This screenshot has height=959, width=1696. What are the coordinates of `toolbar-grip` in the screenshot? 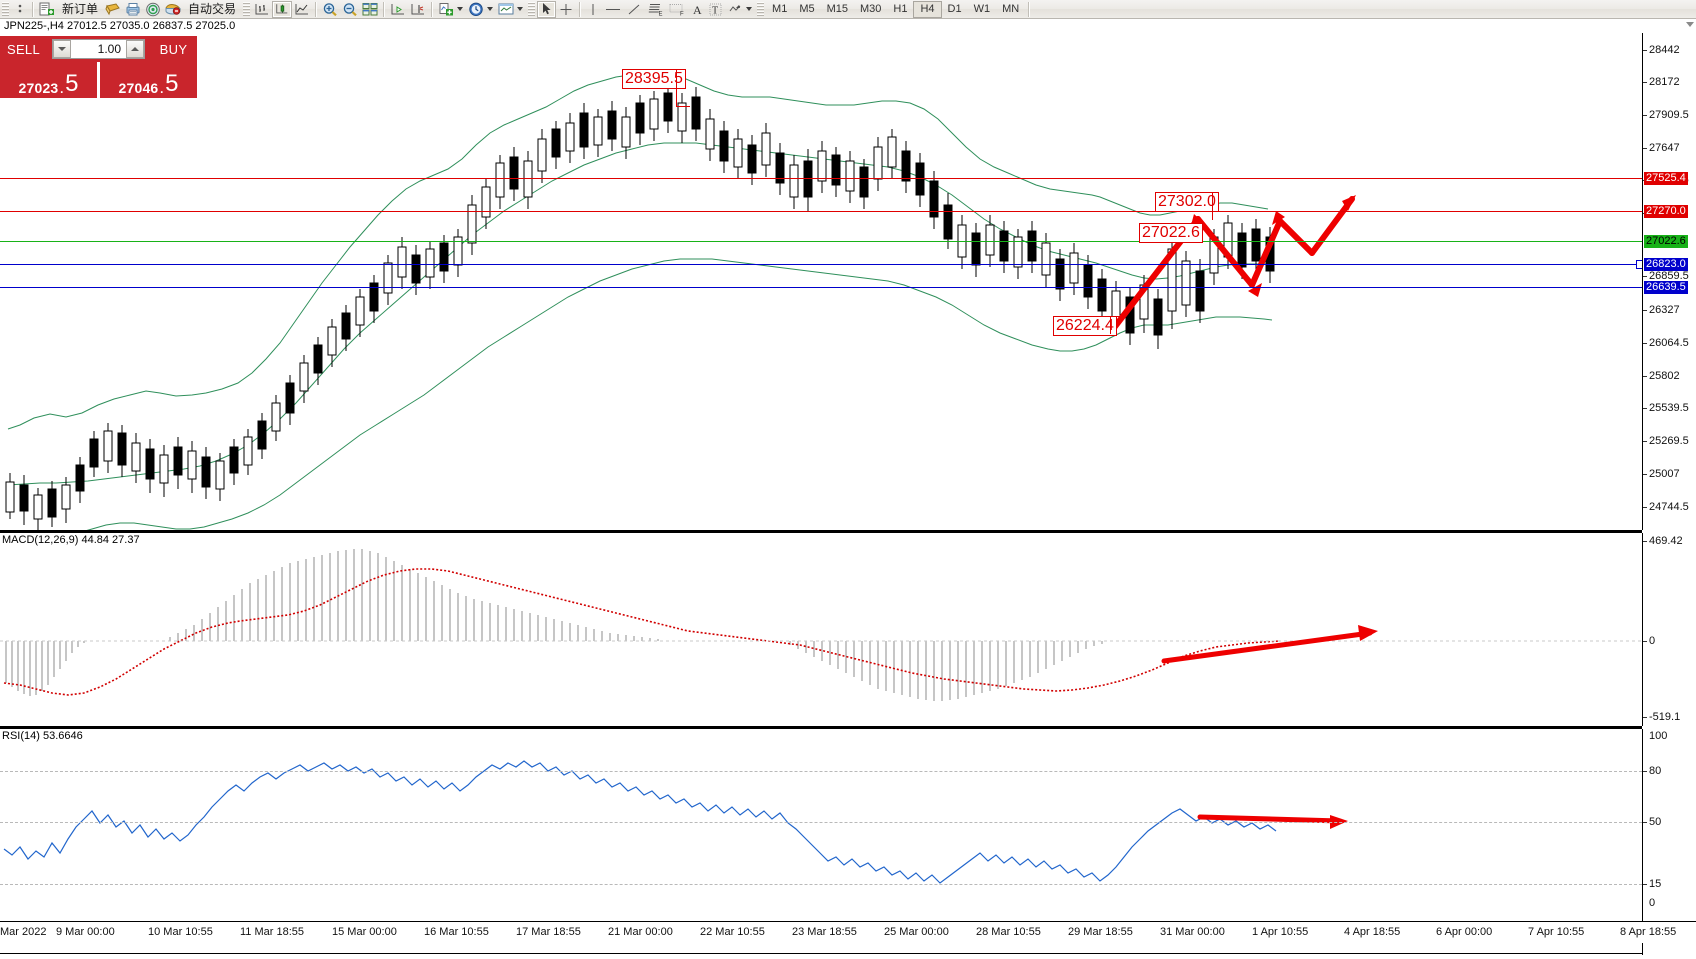 It's located at (5, 9).